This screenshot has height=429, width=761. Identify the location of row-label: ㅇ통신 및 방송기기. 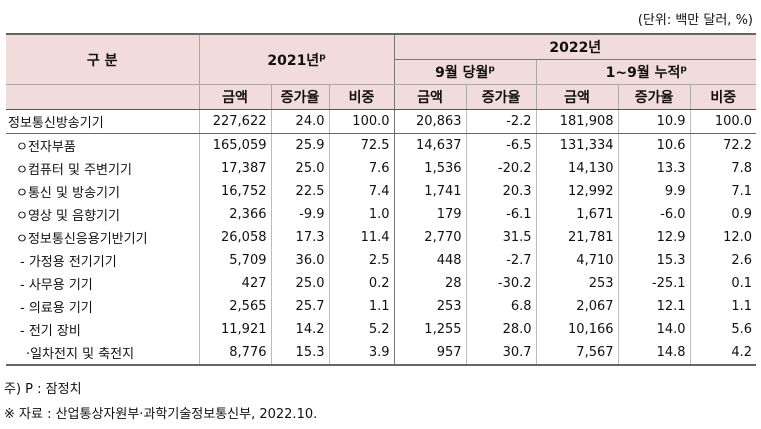
(68, 193).